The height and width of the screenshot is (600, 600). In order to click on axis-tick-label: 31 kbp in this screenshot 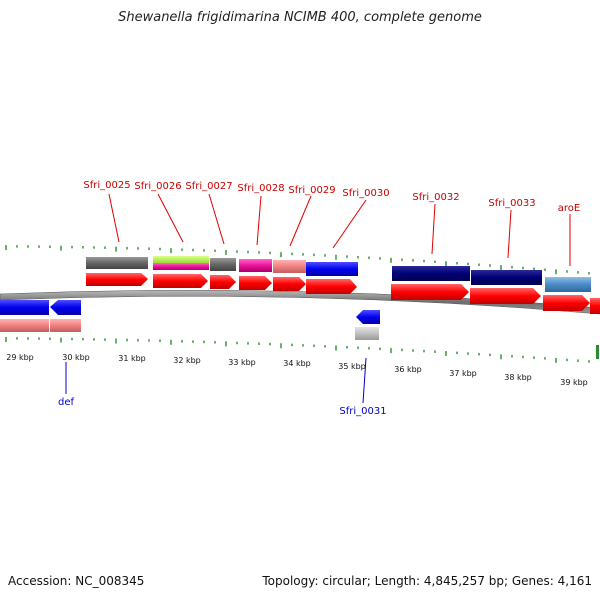, I will do `click(132, 358)`.